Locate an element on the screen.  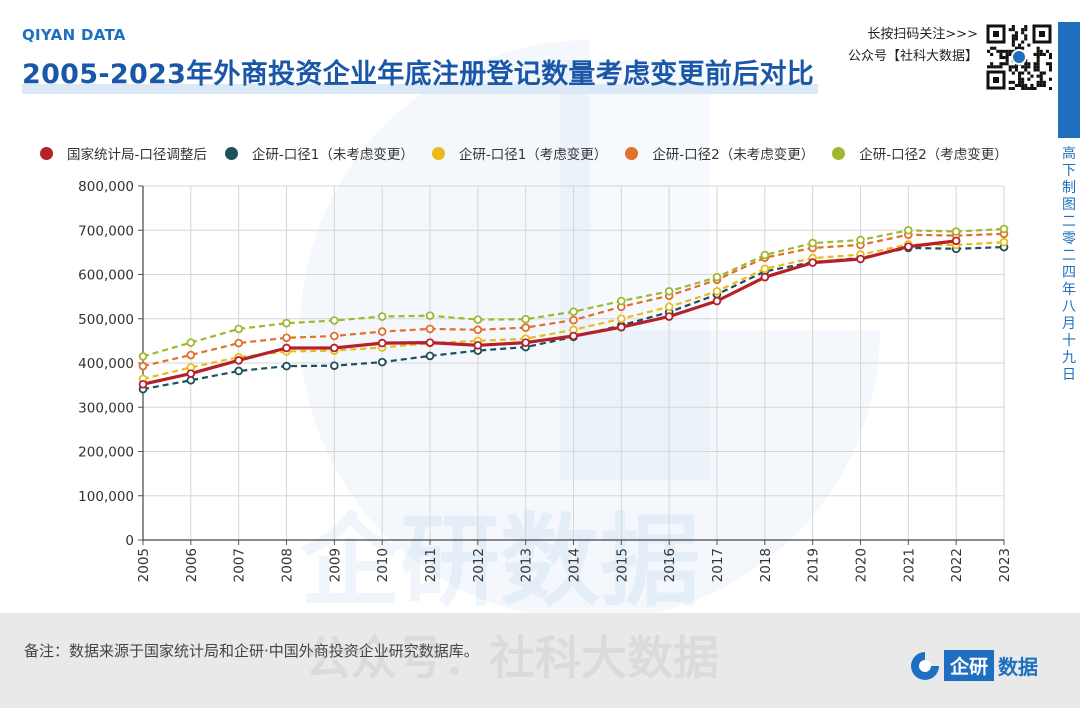
x-tick-label: 2005 is located at coordinates (144, 565).